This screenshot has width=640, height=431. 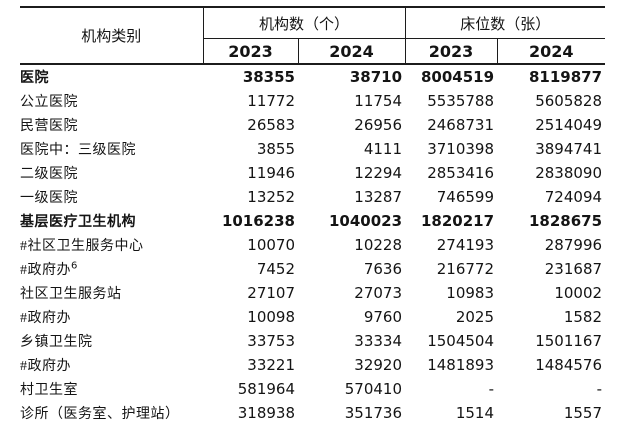 What do you see at coordinates (74, 266) in the screenshot?
I see `footnote-marker: 6` at bounding box center [74, 266].